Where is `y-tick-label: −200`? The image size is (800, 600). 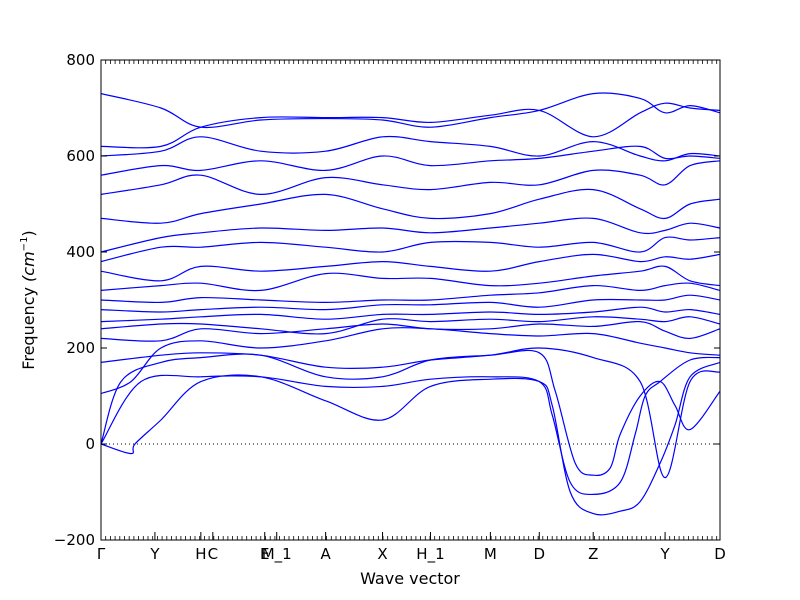
y-tick-label: −200 is located at coordinates (74, 540).